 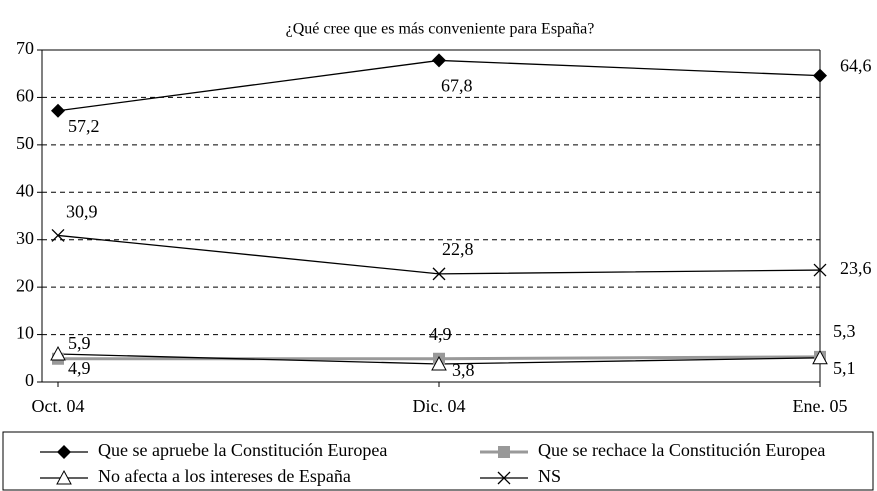 I want to click on value-label: 23,6, so click(x=856, y=268).